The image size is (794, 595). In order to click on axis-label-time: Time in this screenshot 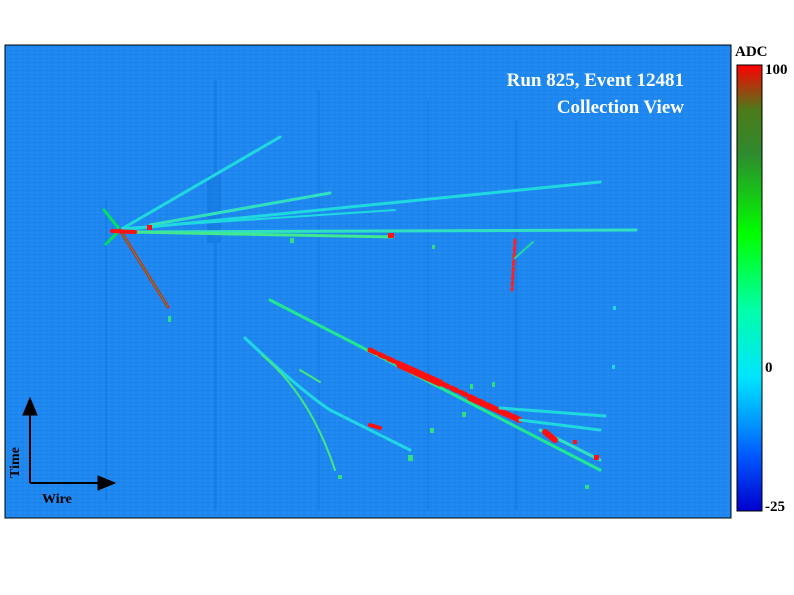, I will do `click(15, 462)`.